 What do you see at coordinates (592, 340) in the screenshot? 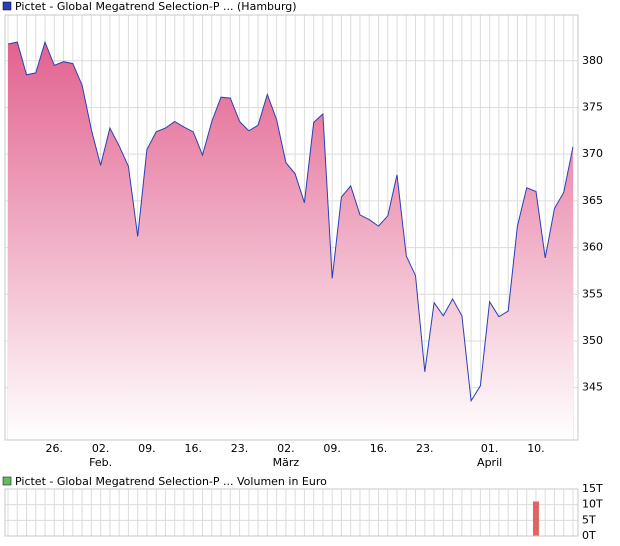
I see `y-tick-label: 350` at bounding box center [592, 340].